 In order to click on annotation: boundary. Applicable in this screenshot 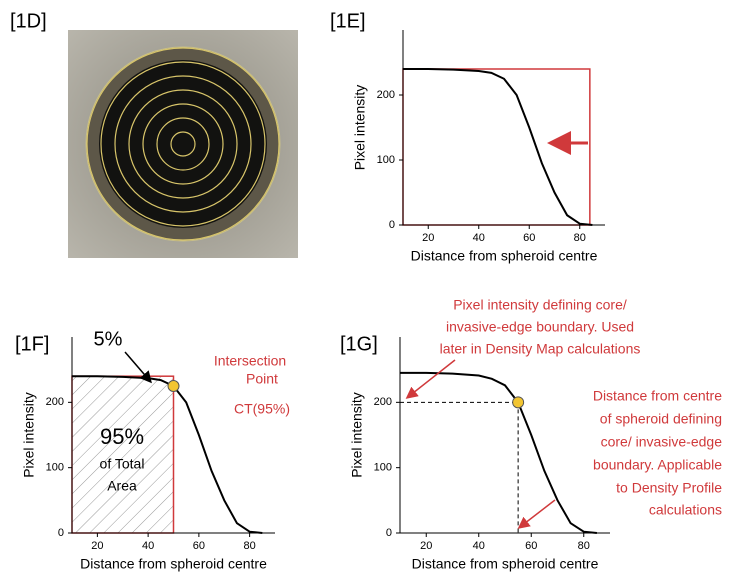, I will do `click(657, 465)`.